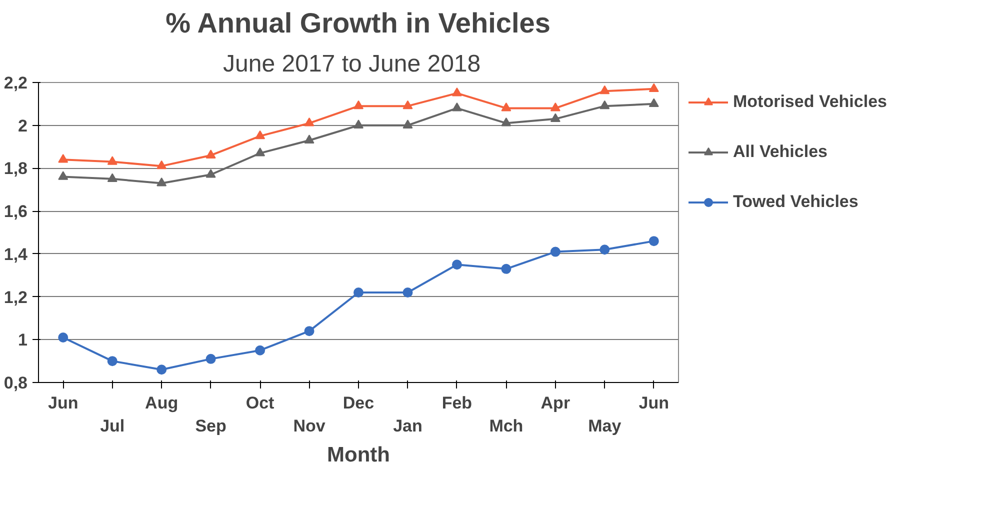  Describe the element at coordinates (16, 254) in the screenshot. I see `y-tick-label: 1,4` at that location.